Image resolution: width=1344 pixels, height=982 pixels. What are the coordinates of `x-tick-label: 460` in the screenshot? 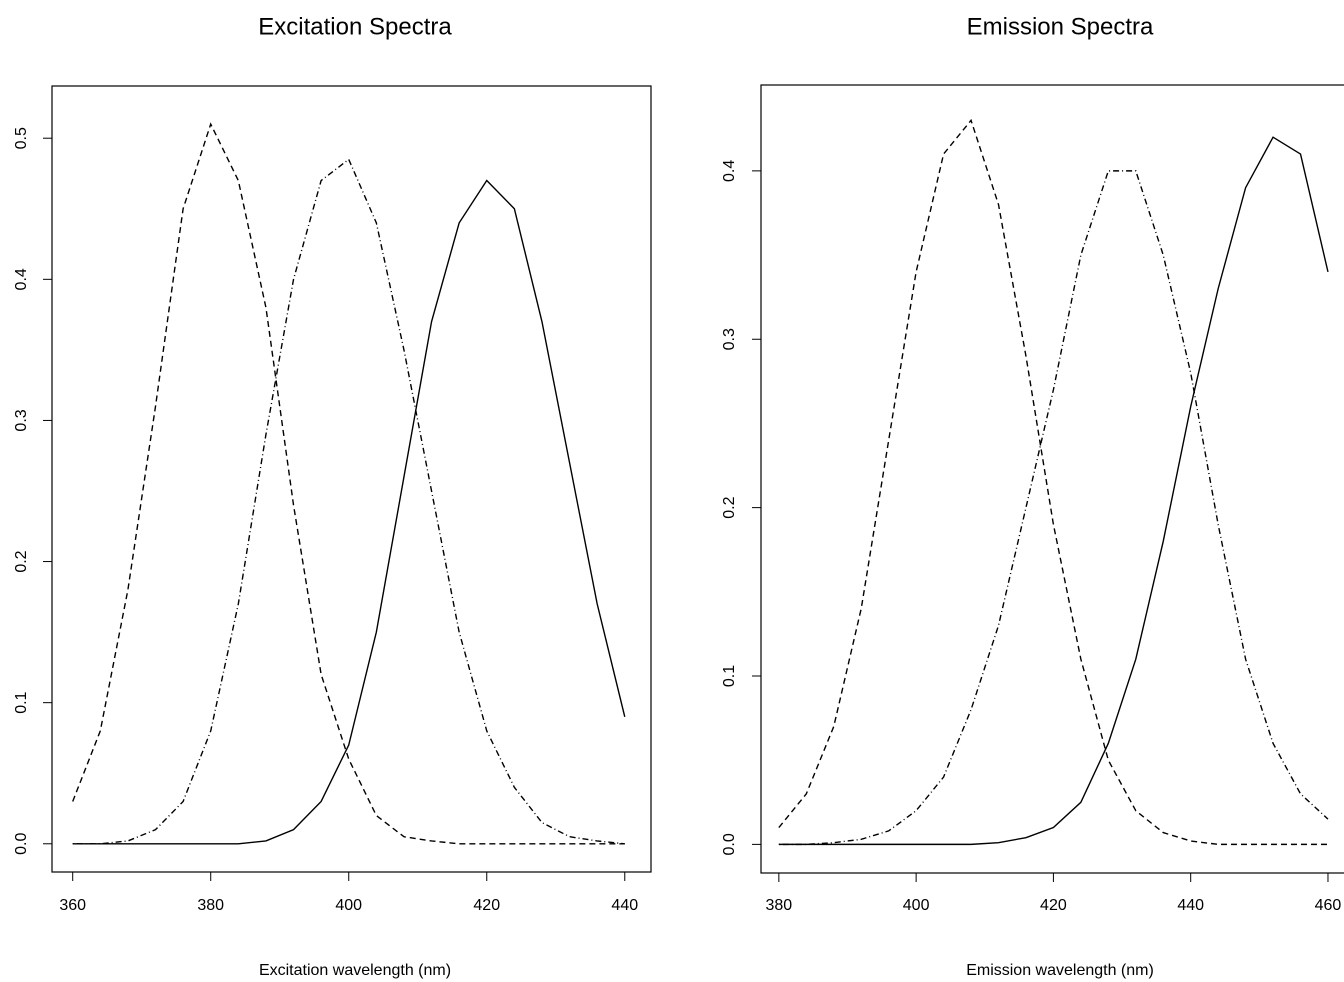 It's located at (1328, 905).